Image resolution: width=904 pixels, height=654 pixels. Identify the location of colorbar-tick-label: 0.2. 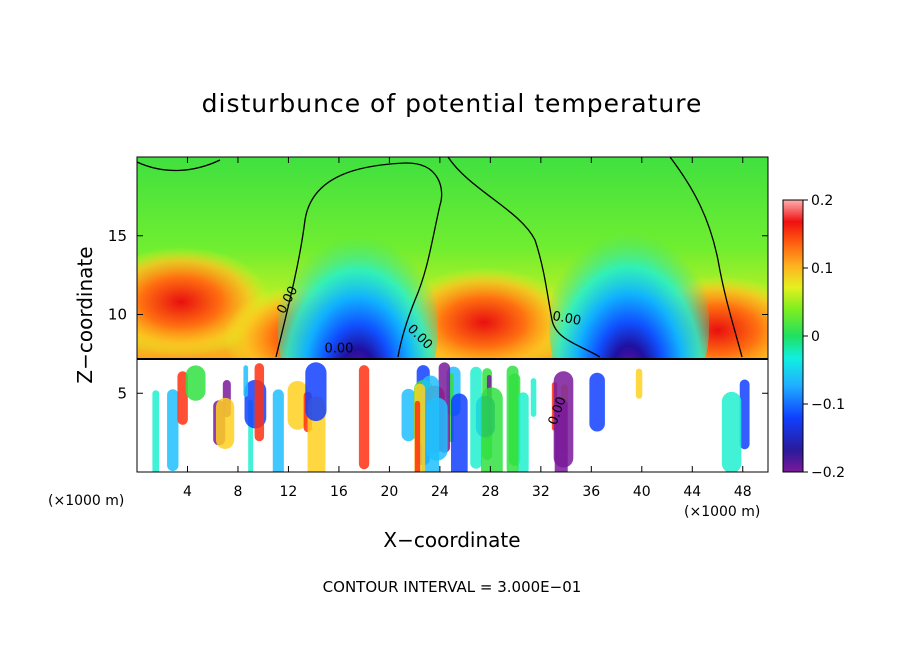
(822, 201).